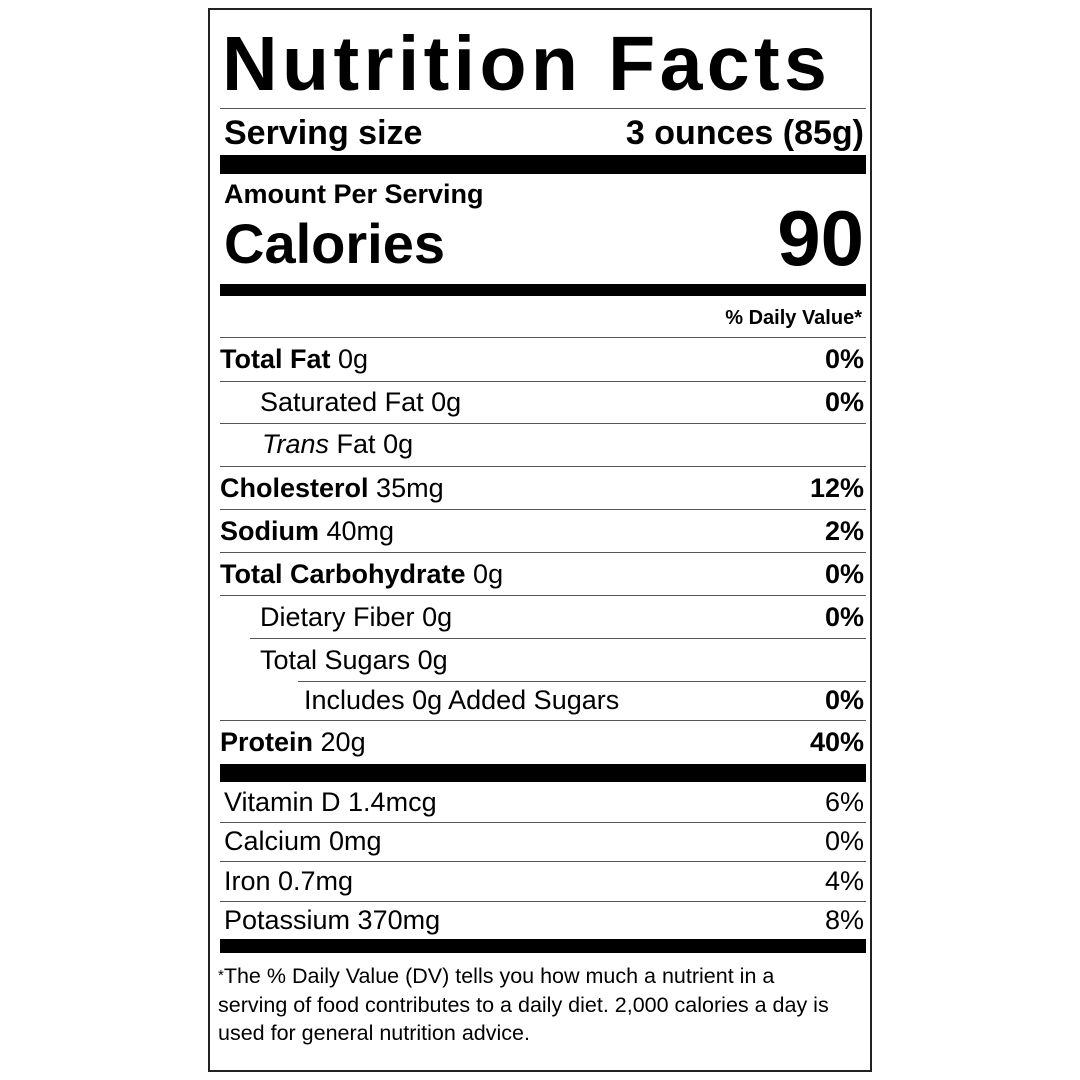 The image size is (1080, 1080). What do you see at coordinates (542, 531) in the screenshot?
I see `nutrient-row-sodium: Sodium 40mg 2%` at bounding box center [542, 531].